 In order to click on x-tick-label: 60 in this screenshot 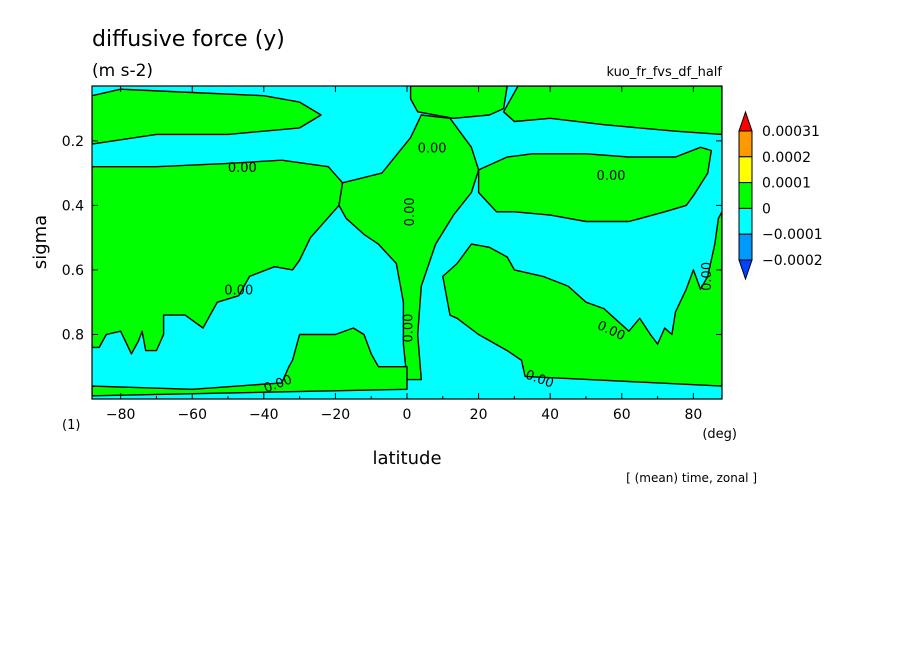, I will do `click(622, 415)`.